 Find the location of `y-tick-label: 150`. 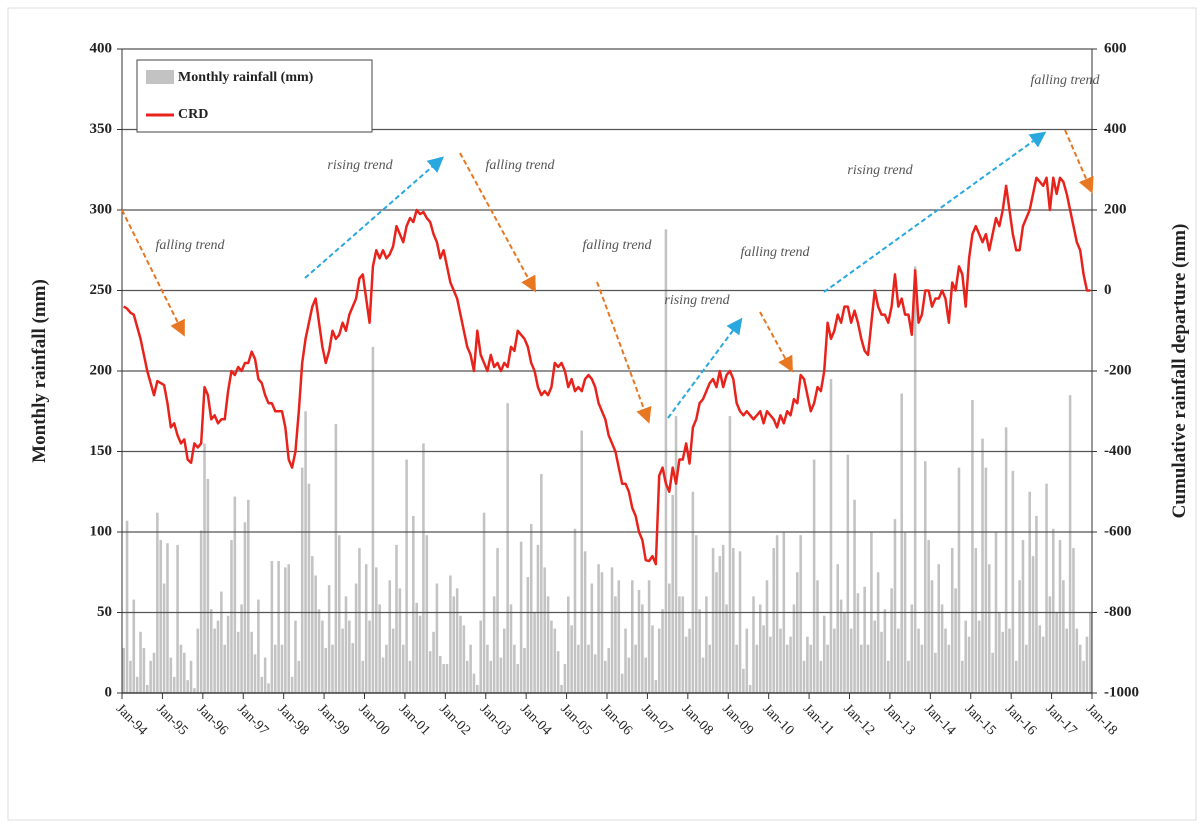

y-tick-label: 150 is located at coordinates (101, 451).